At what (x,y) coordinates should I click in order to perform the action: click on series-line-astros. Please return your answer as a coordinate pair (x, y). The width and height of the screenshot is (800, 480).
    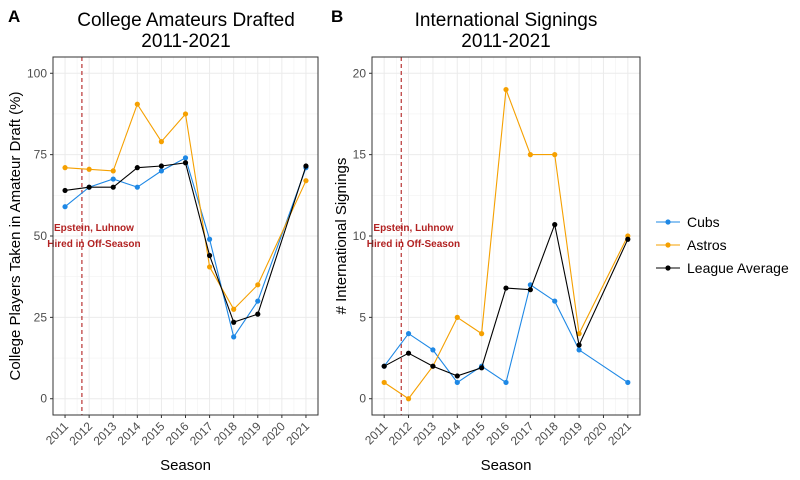
    Looking at the image, I should click on (185, 206).